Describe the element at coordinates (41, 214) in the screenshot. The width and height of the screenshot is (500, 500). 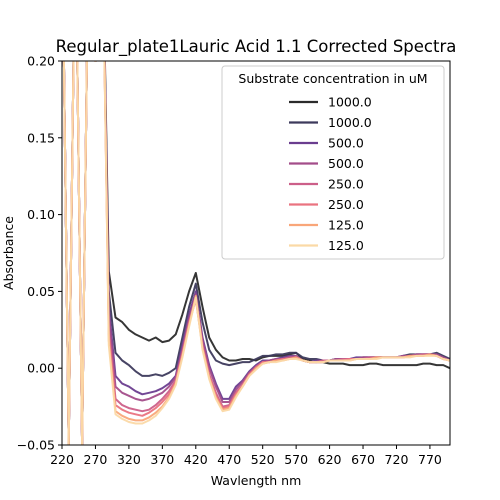
I see `y-tick-label: 0.10` at that location.